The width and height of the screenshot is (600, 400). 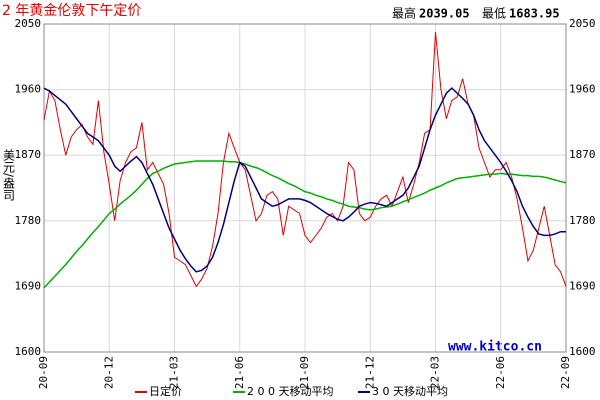 What do you see at coordinates (565, 372) in the screenshot?
I see `x-tick-label: 22-09` at bounding box center [565, 372].